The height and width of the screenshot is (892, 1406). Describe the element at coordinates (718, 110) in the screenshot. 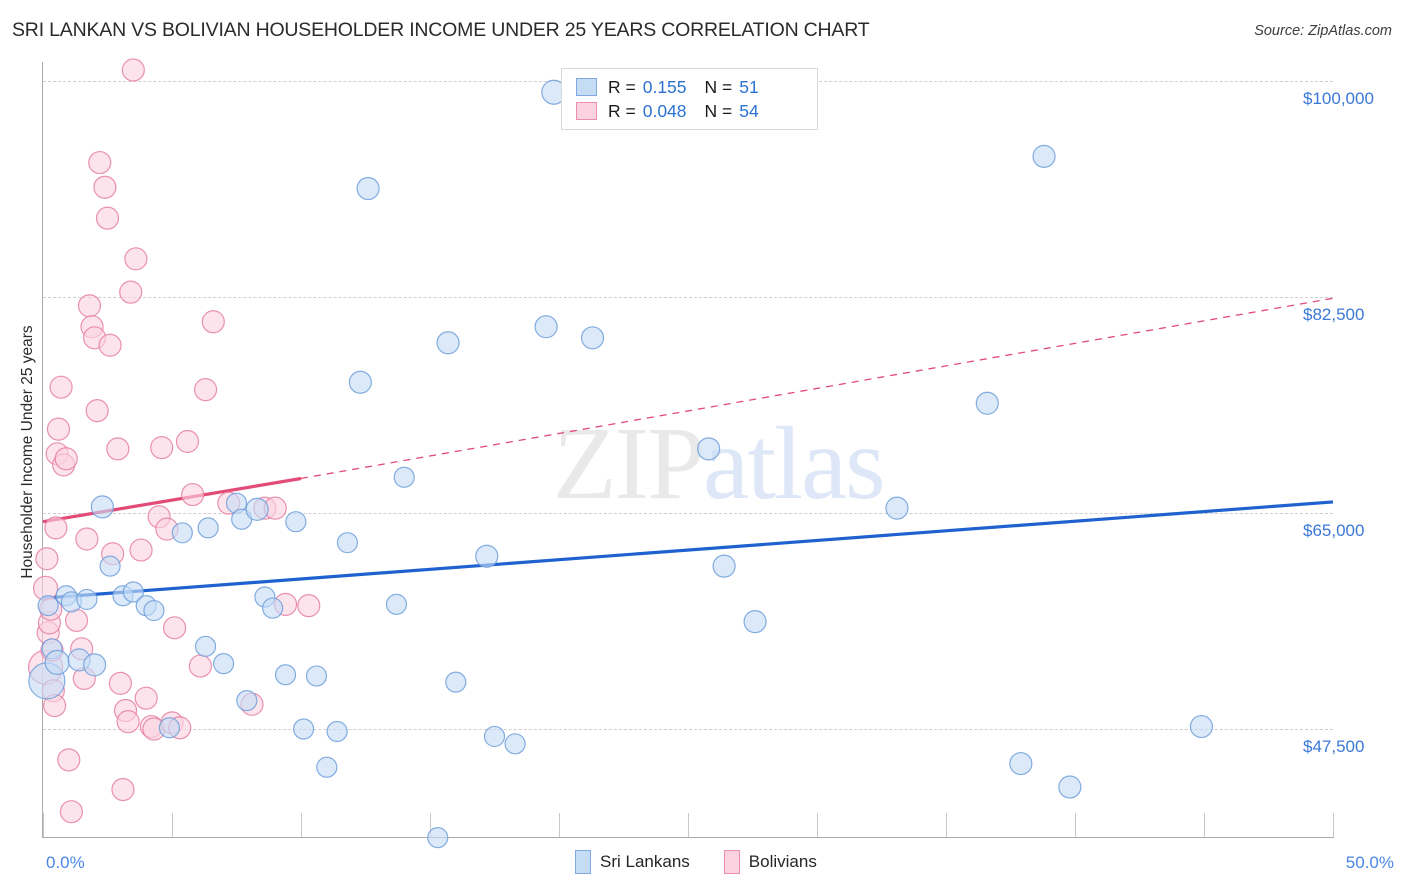

I see `n-label: N =` at that location.